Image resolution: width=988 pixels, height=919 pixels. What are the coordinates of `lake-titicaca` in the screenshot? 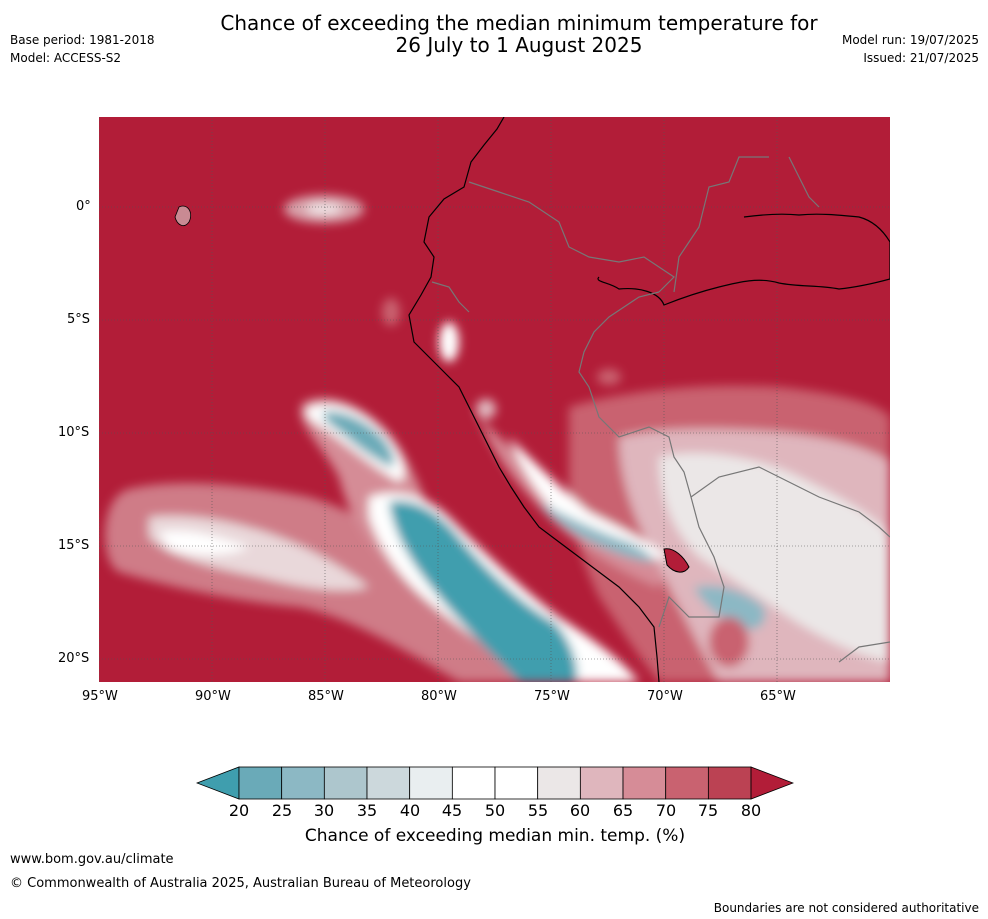 It's located at (676, 560).